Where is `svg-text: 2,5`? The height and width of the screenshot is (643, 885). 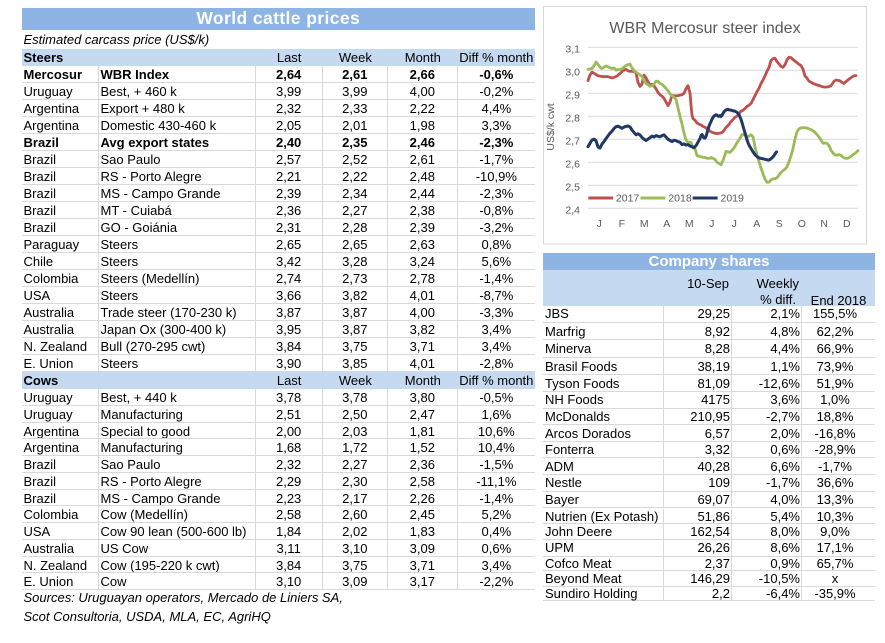
svg-text: 2,5 is located at coordinates (572, 188).